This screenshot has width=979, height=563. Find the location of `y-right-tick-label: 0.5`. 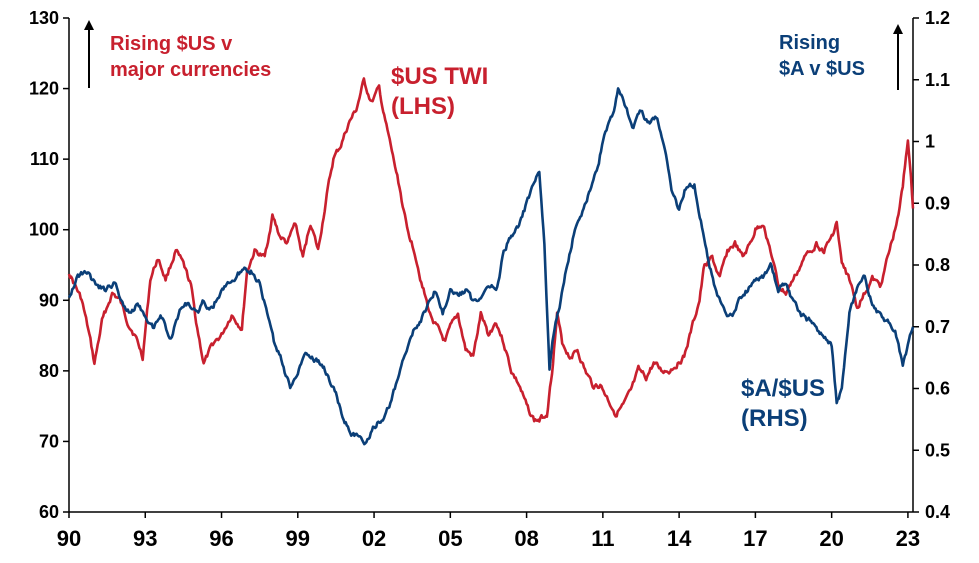

y-right-tick-label: 0.5 is located at coordinates (937, 450).